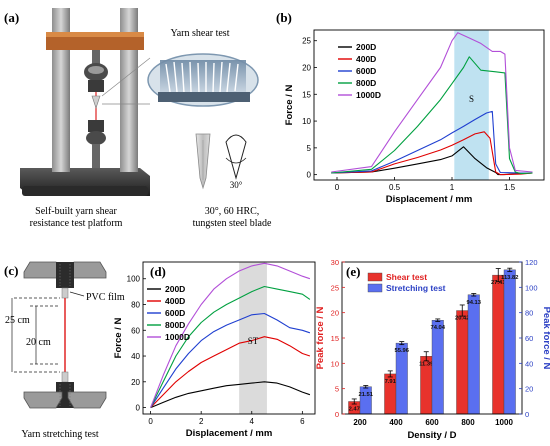 The image size is (550, 446). What do you see at coordinates (474, 303) in the screenshot?
I see `bar-value-label: 94.13` at bounding box center [474, 303].